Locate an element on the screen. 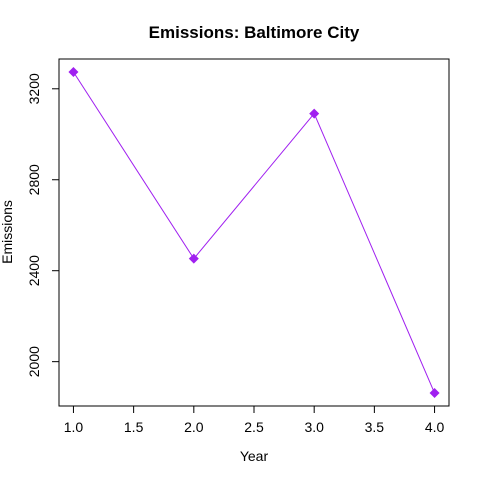  x-tick-label: 3.0 is located at coordinates (314, 427).